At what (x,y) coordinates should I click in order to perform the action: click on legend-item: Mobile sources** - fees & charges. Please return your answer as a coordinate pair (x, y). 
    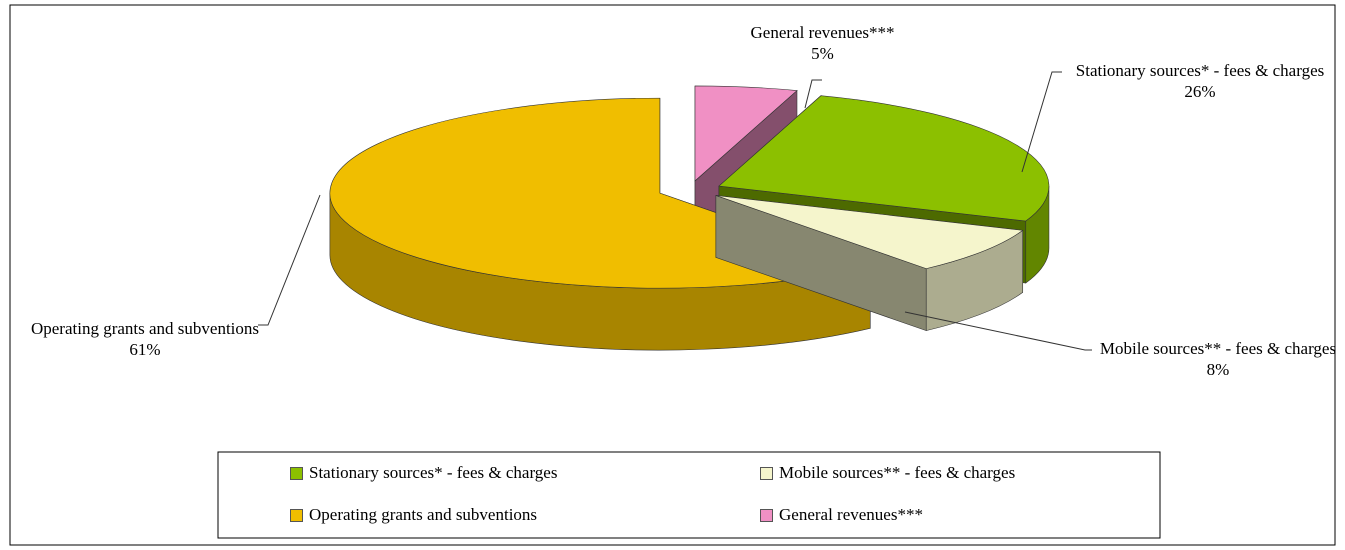
    Looking at the image, I should click on (887, 473).